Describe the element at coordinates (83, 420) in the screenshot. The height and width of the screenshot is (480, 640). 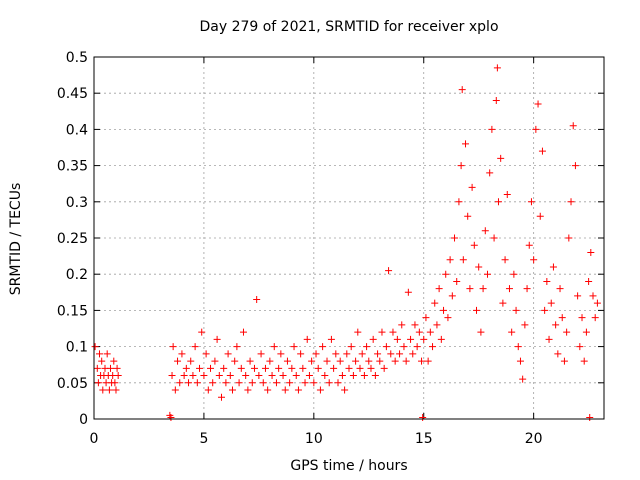
I see `y-tick-label: 0` at that location.